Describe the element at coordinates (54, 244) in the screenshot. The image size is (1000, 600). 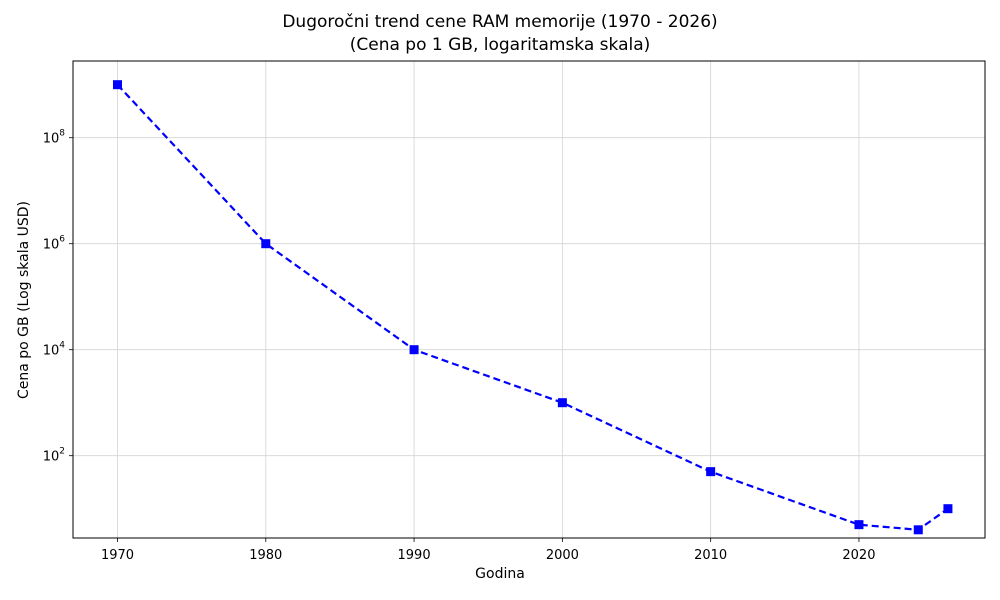
I see `y-tick-label: 10⁶` at that location.